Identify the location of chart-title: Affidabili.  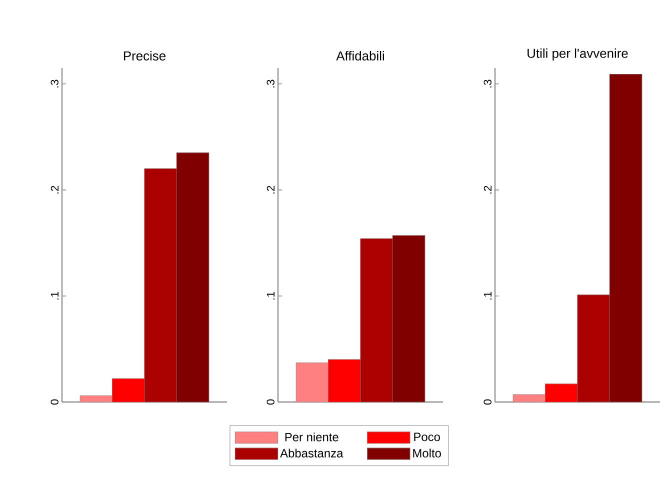
(360, 55).